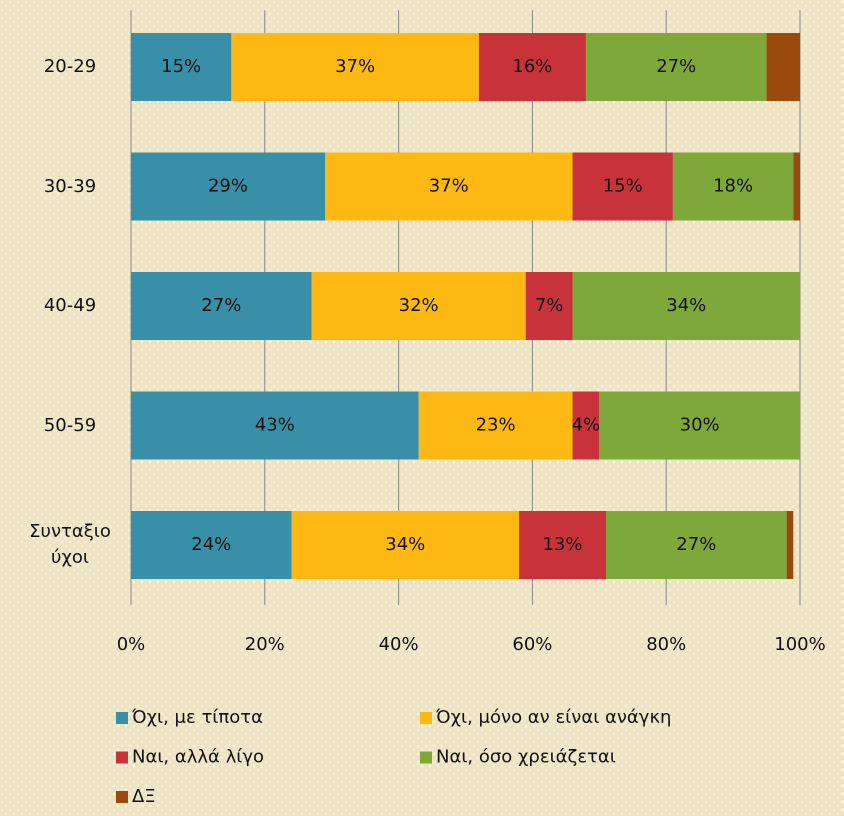 This screenshot has height=816, width=844. Describe the element at coordinates (144, 796) in the screenshot. I see `legend-label: ΔΞ` at that location.